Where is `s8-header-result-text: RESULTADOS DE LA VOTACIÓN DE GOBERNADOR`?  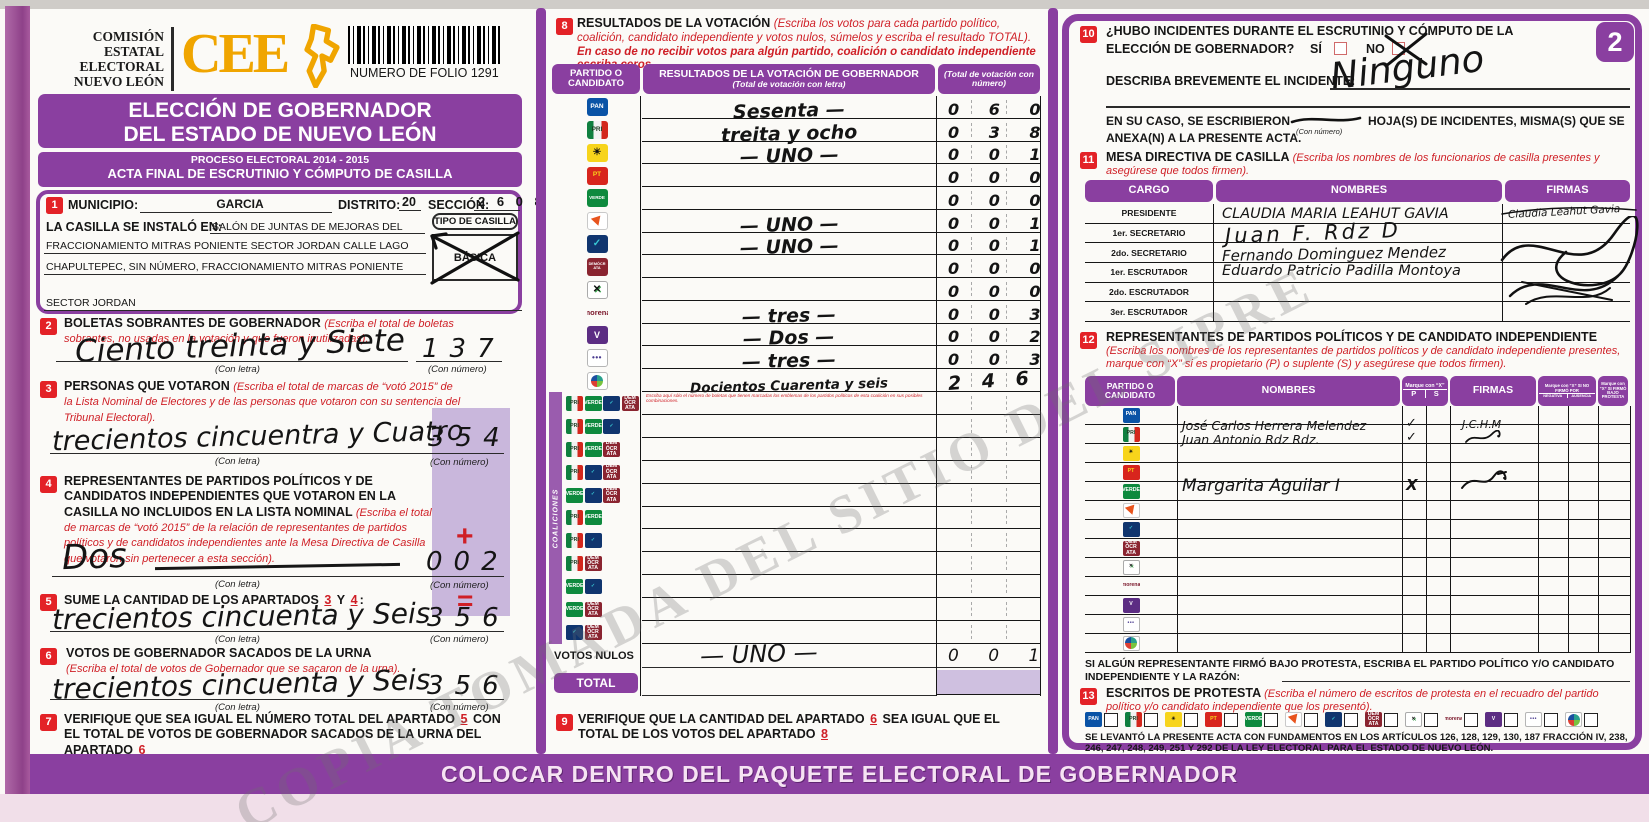 s8-header-result-text: RESULTADOS DE LA VOTACIÓN DE GOBERNADOR is located at coordinates (789, 74).